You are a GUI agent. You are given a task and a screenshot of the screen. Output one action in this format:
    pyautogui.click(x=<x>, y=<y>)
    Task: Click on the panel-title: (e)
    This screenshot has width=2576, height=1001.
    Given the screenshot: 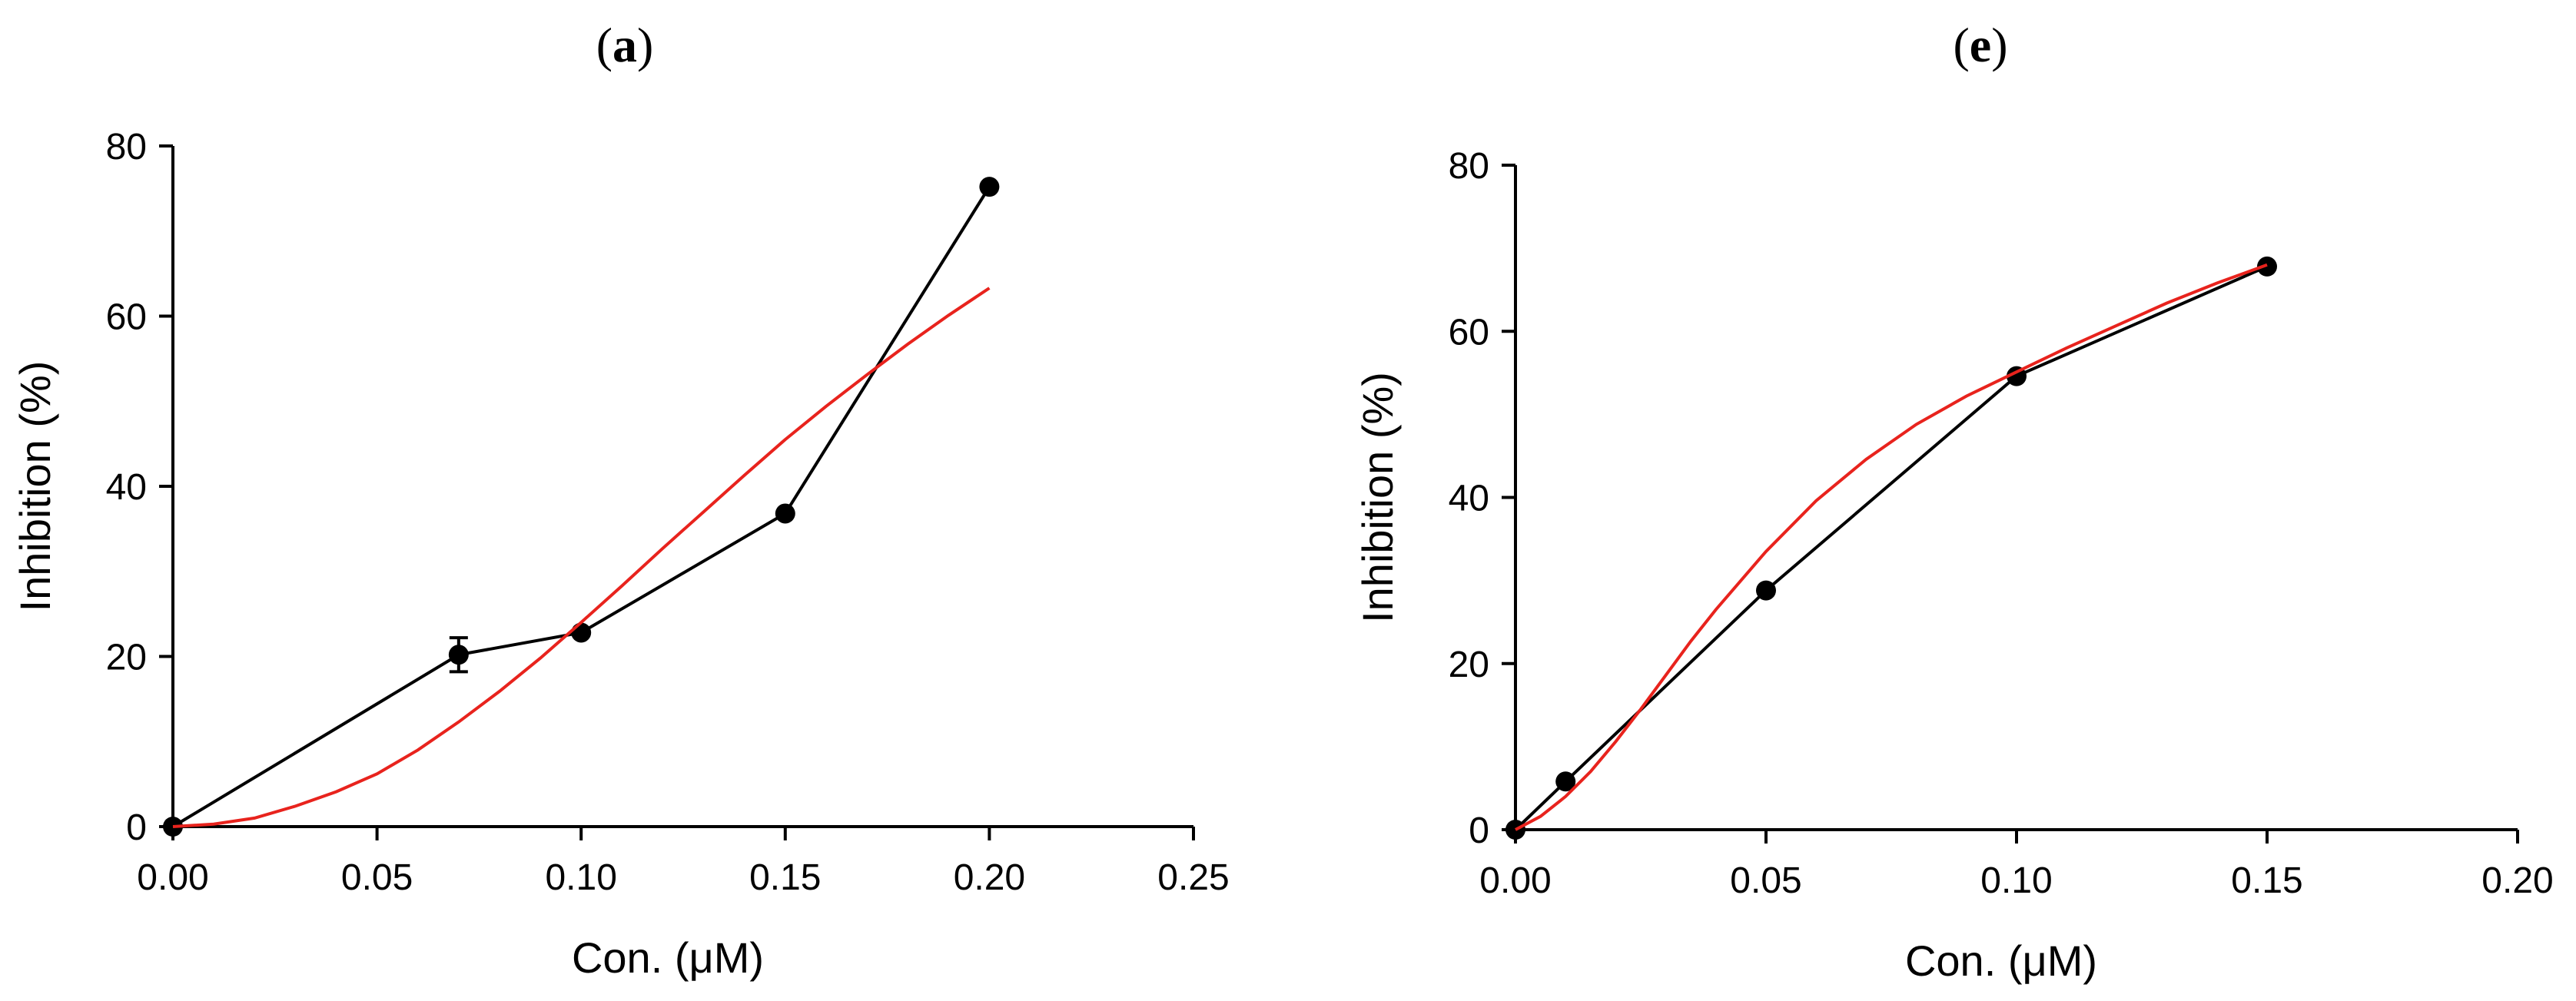 What is the action you would take?
    pyautogui.click(x=1980, y=45)
    